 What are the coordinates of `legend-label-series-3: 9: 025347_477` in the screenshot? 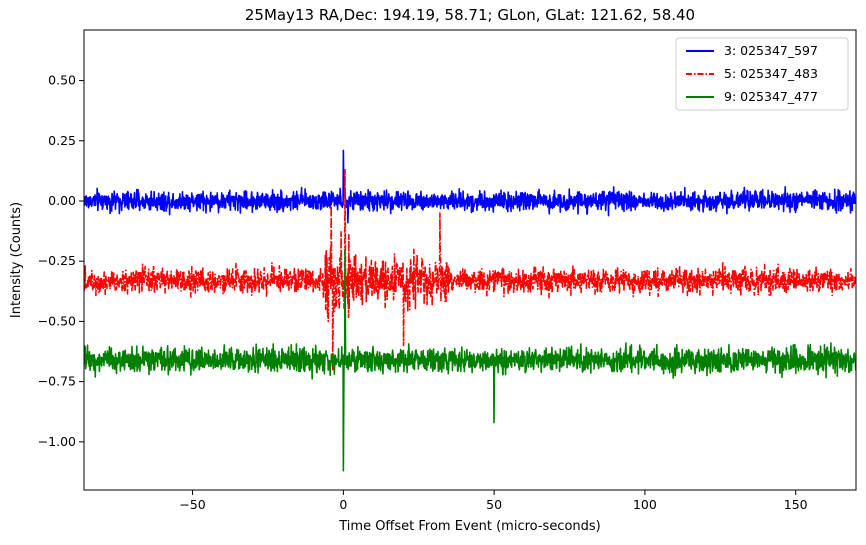 It's located at (771, 96).